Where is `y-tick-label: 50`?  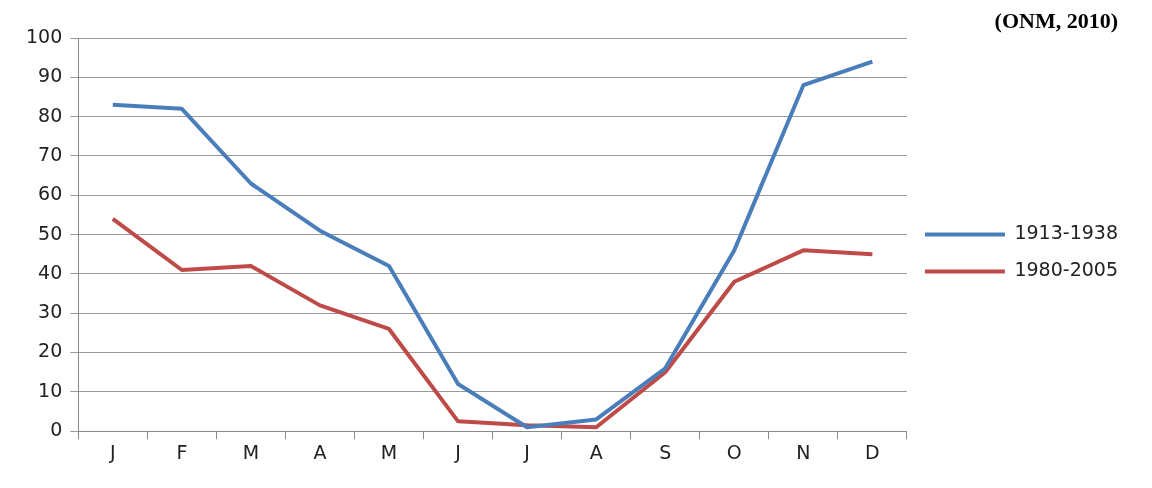
y-tick-label: 50 is located at coordinates (50, 232).